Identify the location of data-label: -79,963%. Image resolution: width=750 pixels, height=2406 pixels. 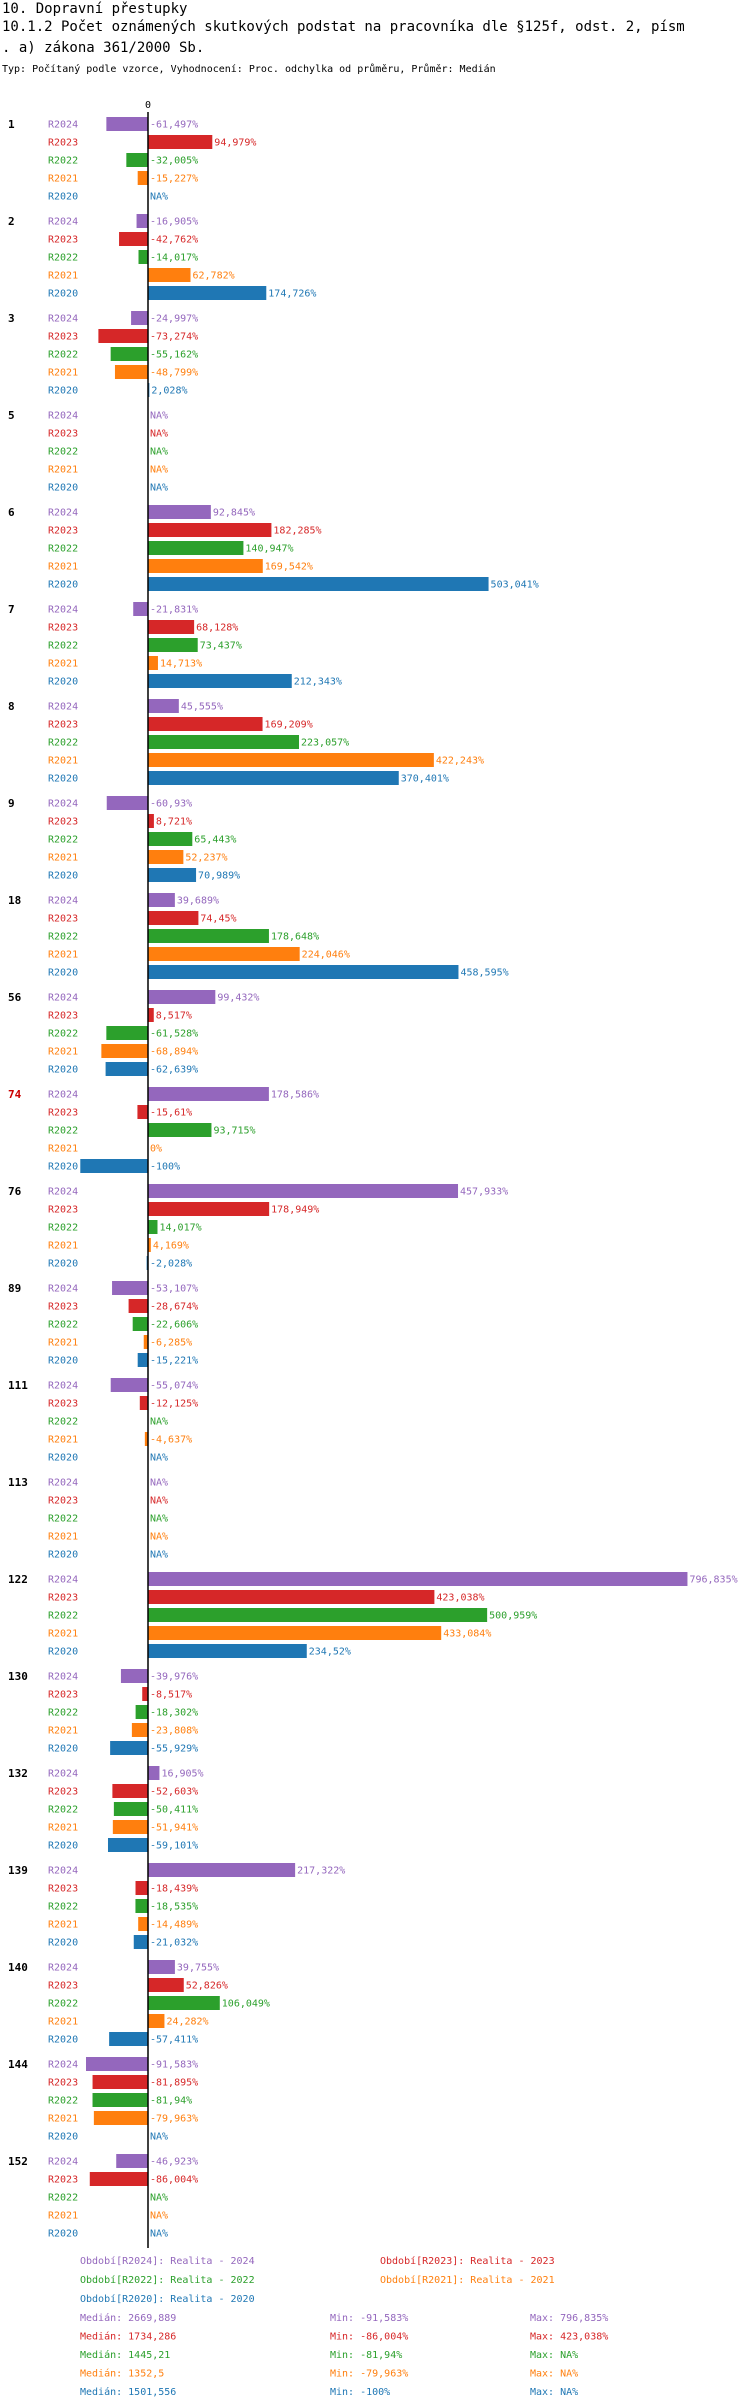
(174, 2119).